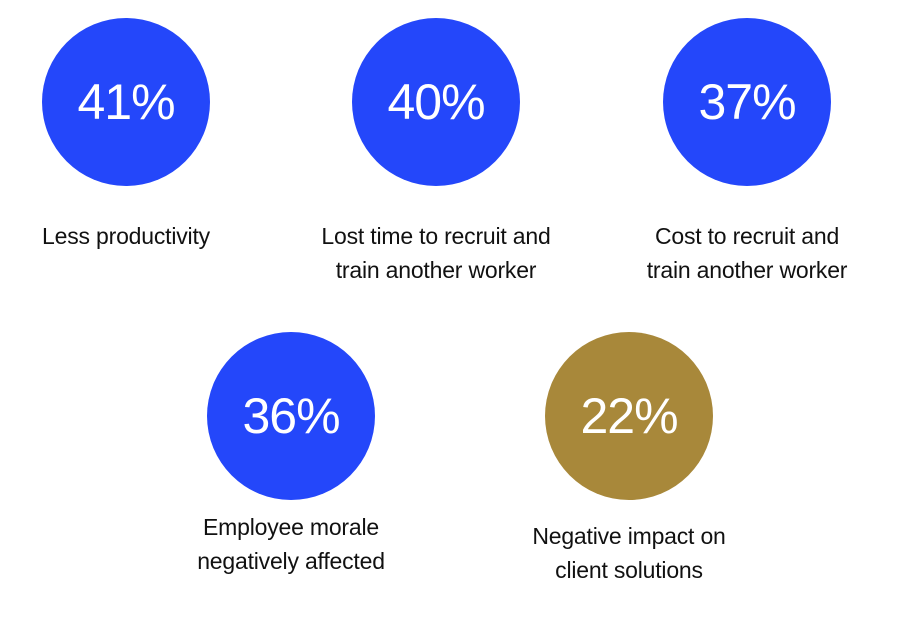  I want to click on stat-employee-morale: 36% Employee morale negatively affected, so click(291, 455).